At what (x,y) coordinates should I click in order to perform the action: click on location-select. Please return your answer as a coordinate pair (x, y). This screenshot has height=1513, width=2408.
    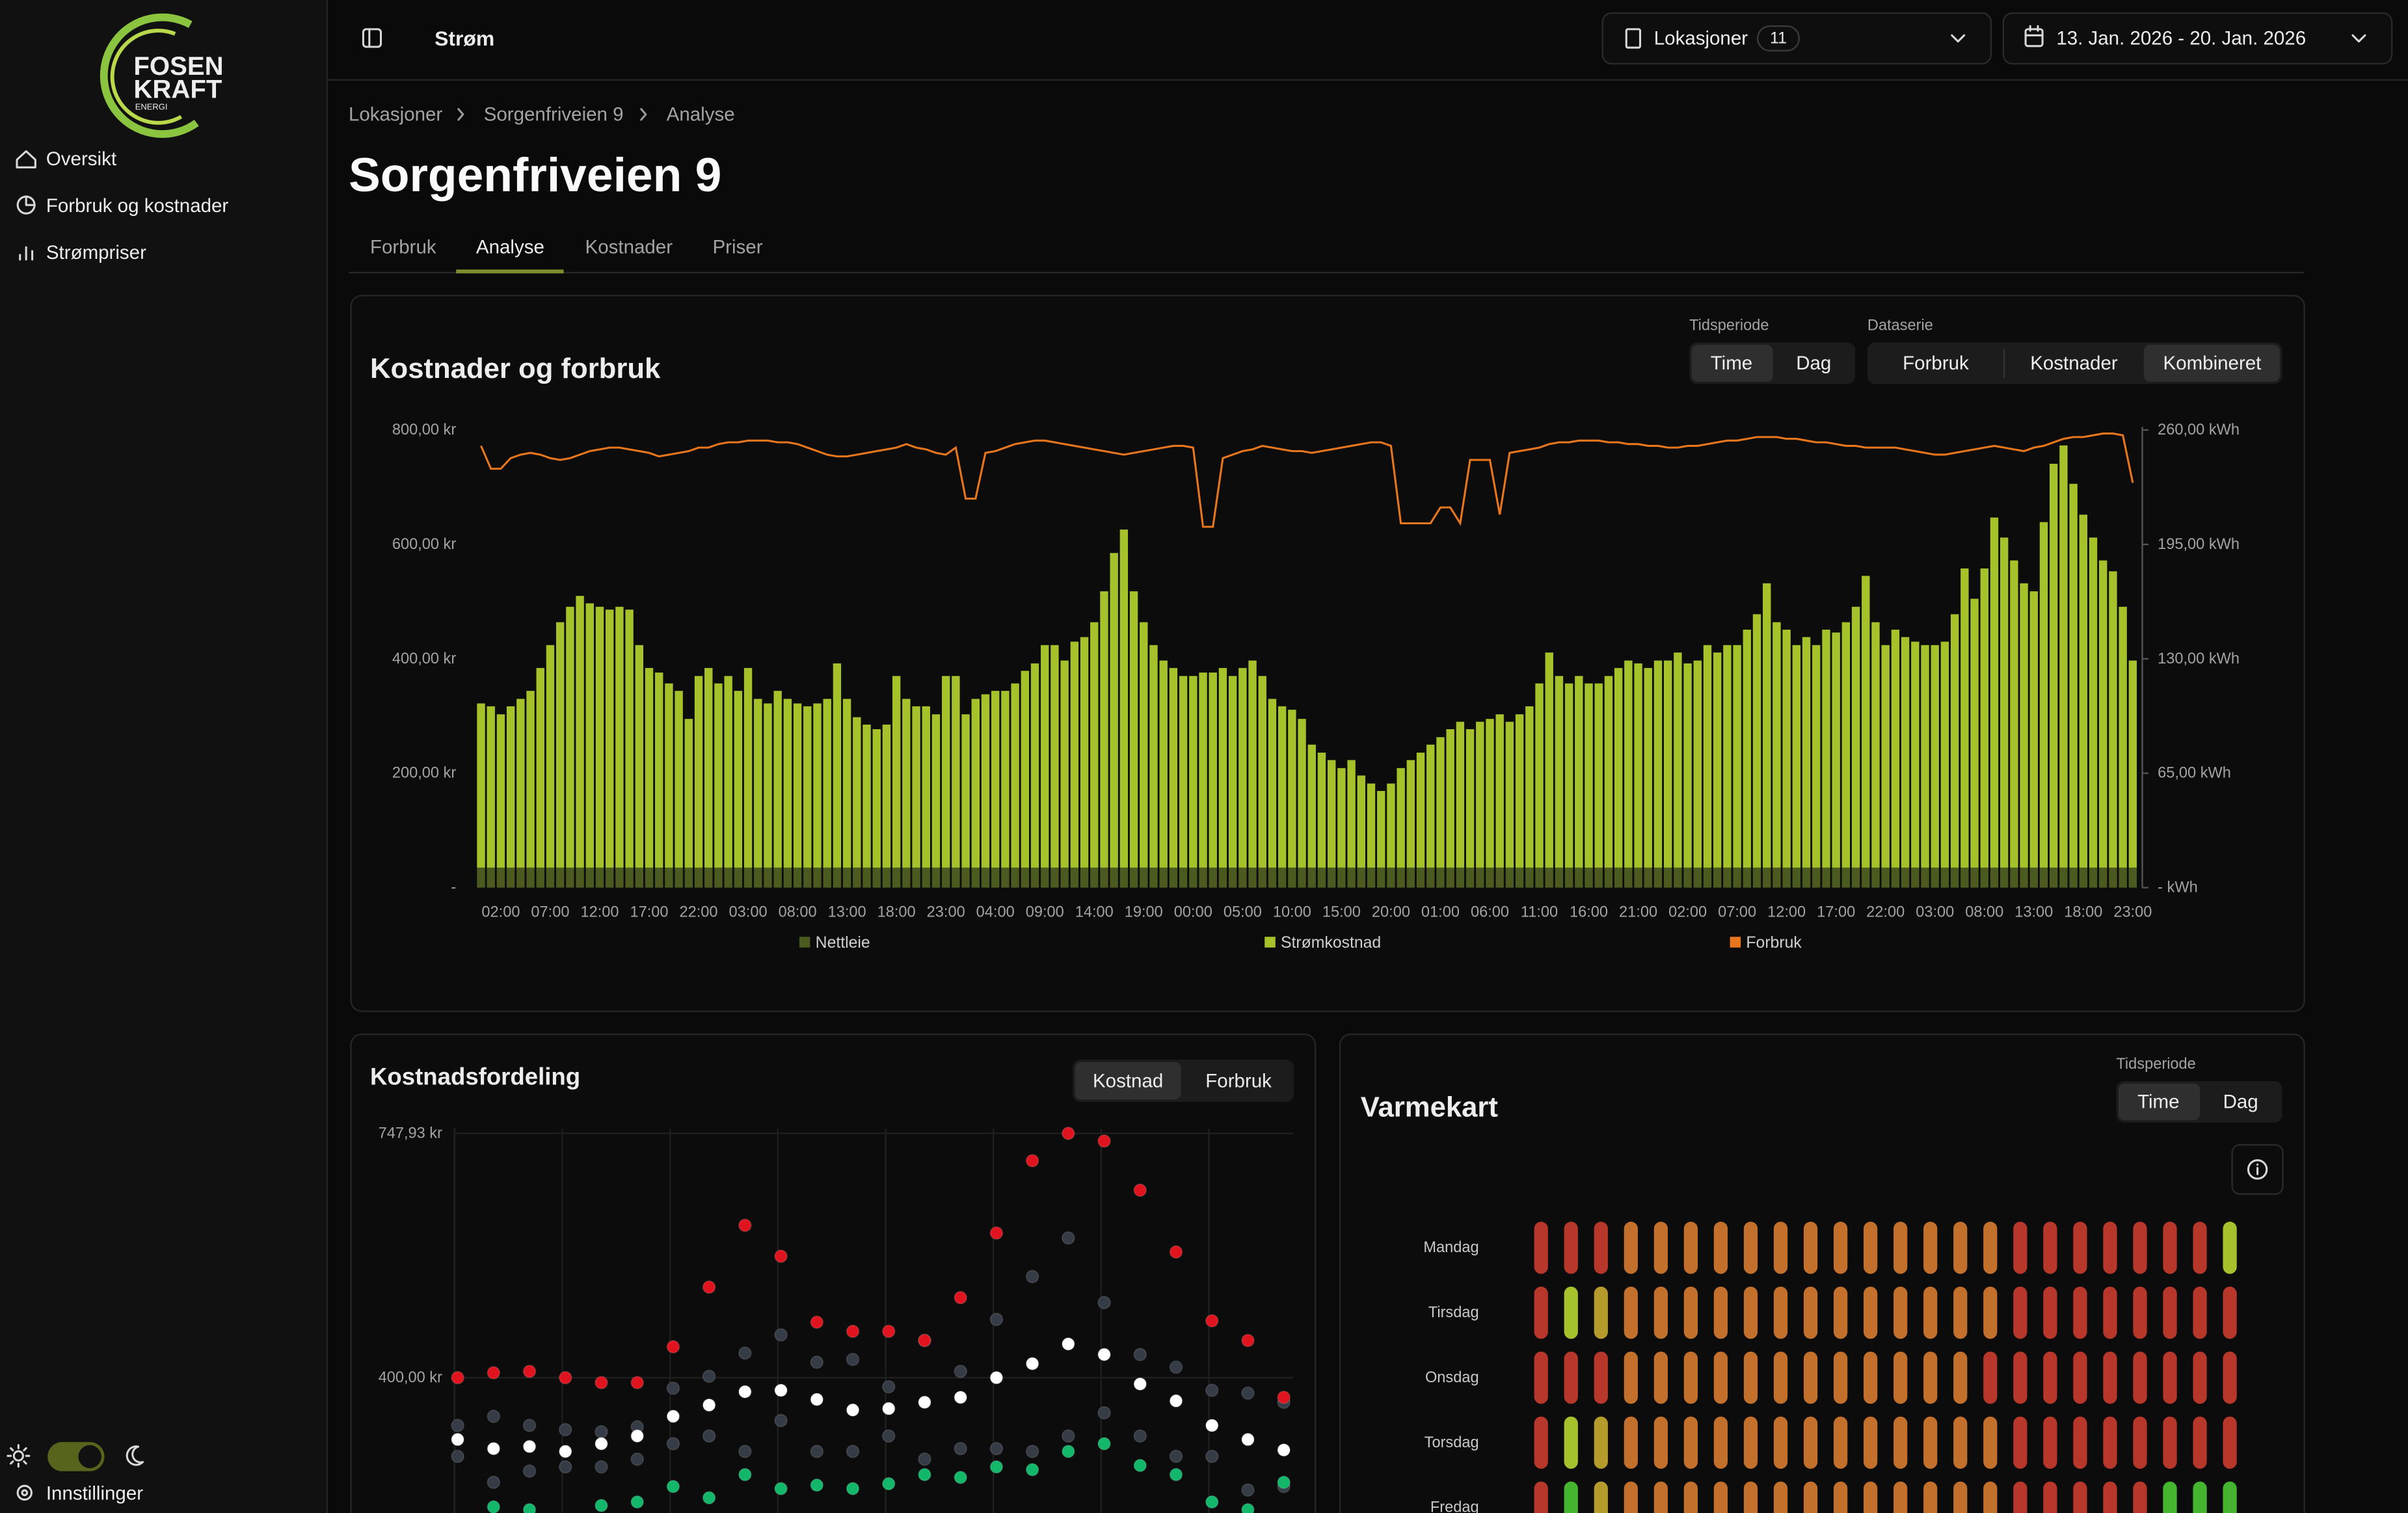
    Looking at the image, I should click on (1796, 38).